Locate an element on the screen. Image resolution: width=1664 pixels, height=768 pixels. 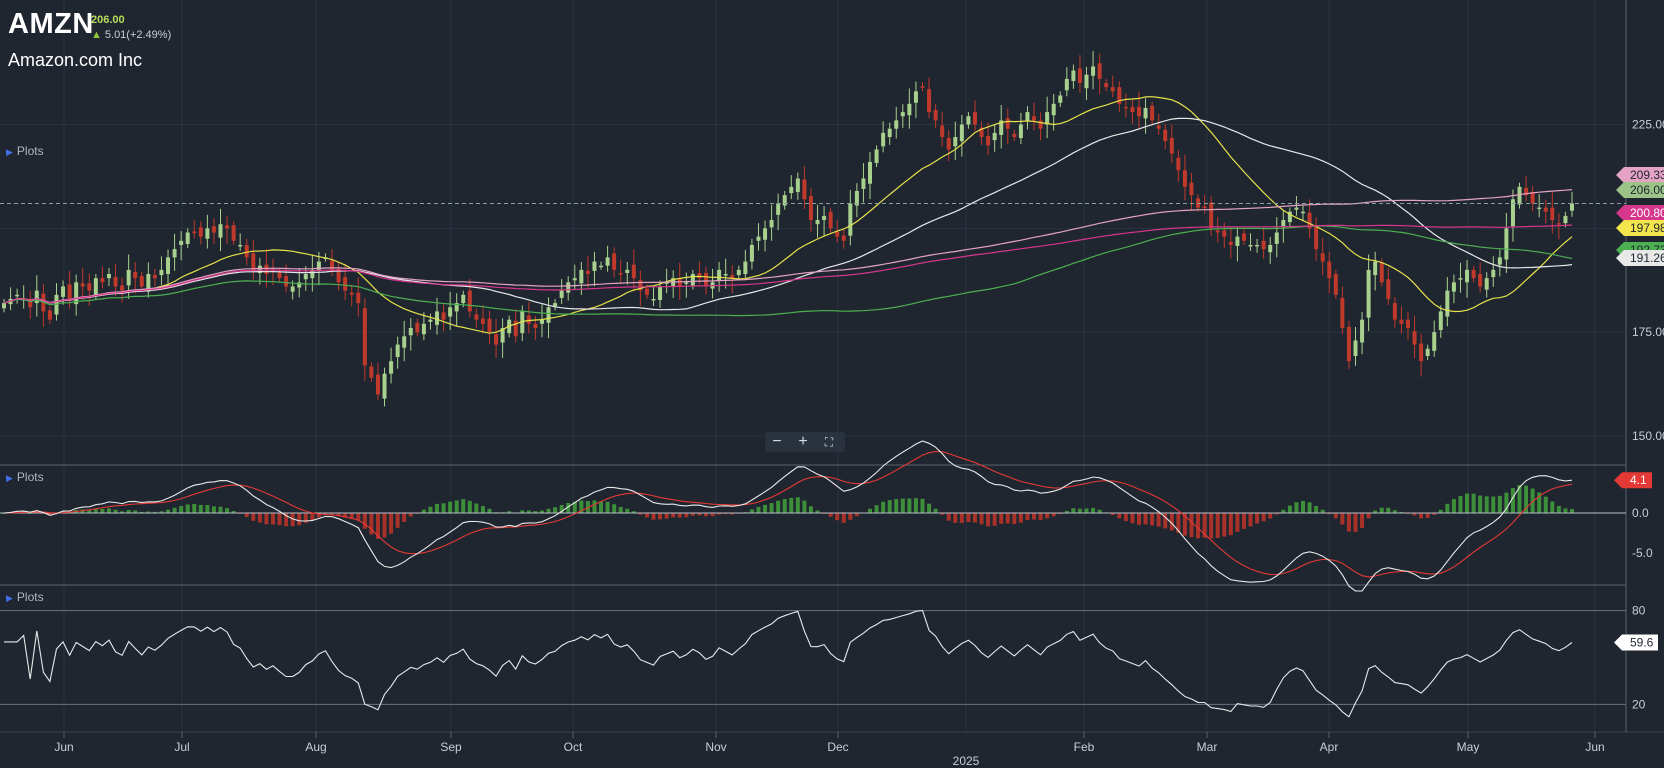
rsi-axis-tick: 20 is located at coordinates (1639, 704).